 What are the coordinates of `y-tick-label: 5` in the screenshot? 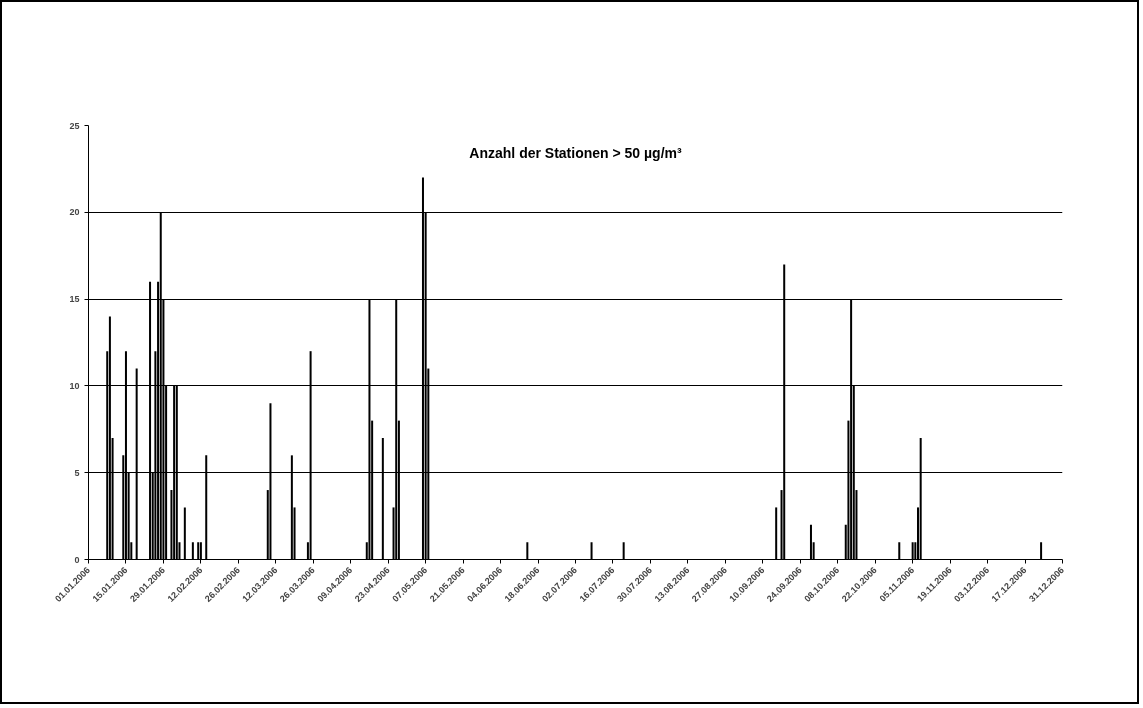 It's located at (77, 472).